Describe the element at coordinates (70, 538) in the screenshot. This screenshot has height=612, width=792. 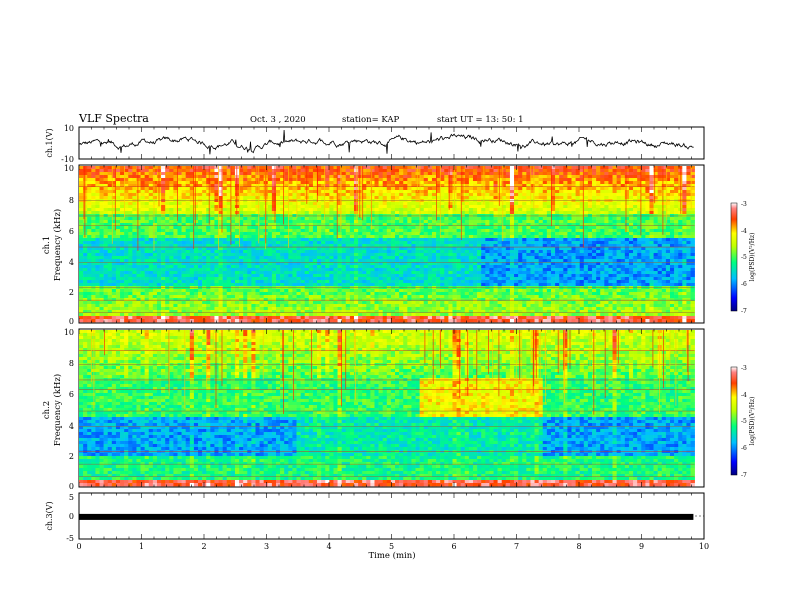
I see `ch3-ytick-bottom: -5` at that location.